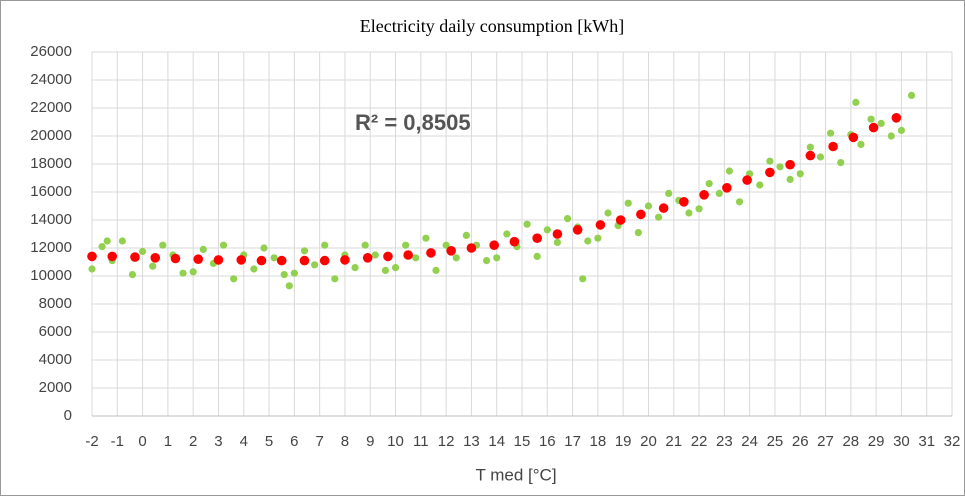 This screenshot has width=965, height=496. What do you see at coordinates (492, 26) in the screenshot?
I see `chart-title: Electricity daily consumption [kWh]` at bounding box center [492, 26].